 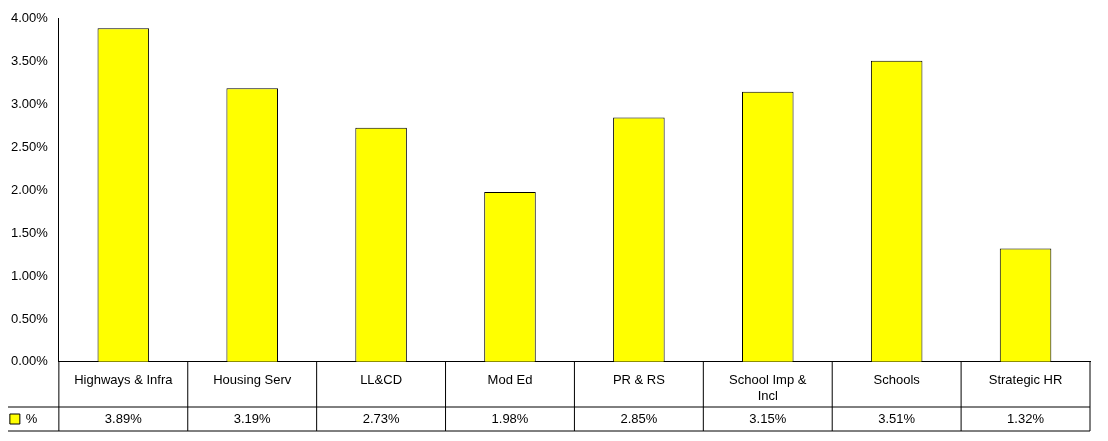 What do you see at coordinates (29, 61) in the screenshot?
I see `y-tick-label: 3.50%` at bounding box center [29, 61].